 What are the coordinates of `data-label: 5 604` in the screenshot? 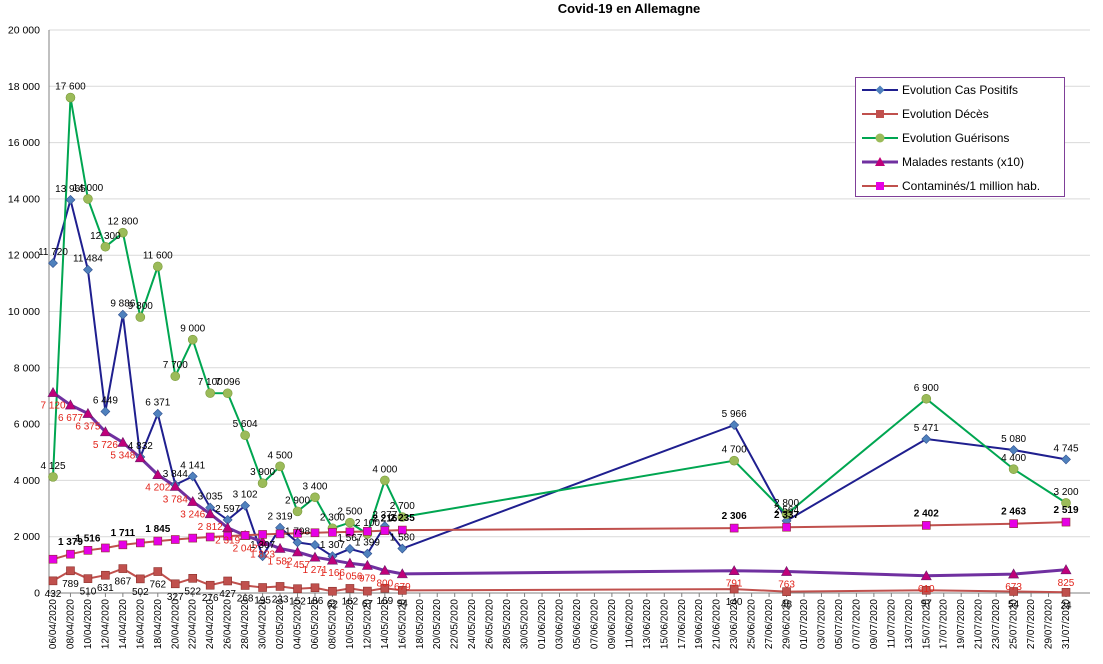 It's located at (245, 424).